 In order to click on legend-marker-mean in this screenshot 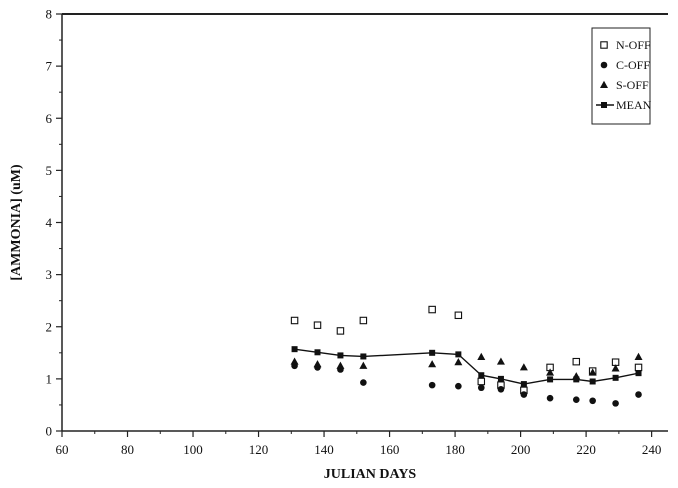, I will do `click(604, 105)`.